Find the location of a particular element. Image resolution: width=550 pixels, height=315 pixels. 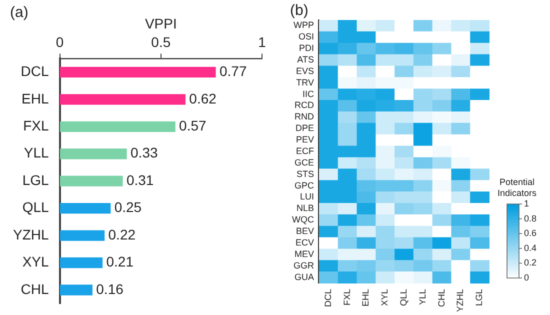

x-tick-label: EHL is located at coordinates (365, 297).